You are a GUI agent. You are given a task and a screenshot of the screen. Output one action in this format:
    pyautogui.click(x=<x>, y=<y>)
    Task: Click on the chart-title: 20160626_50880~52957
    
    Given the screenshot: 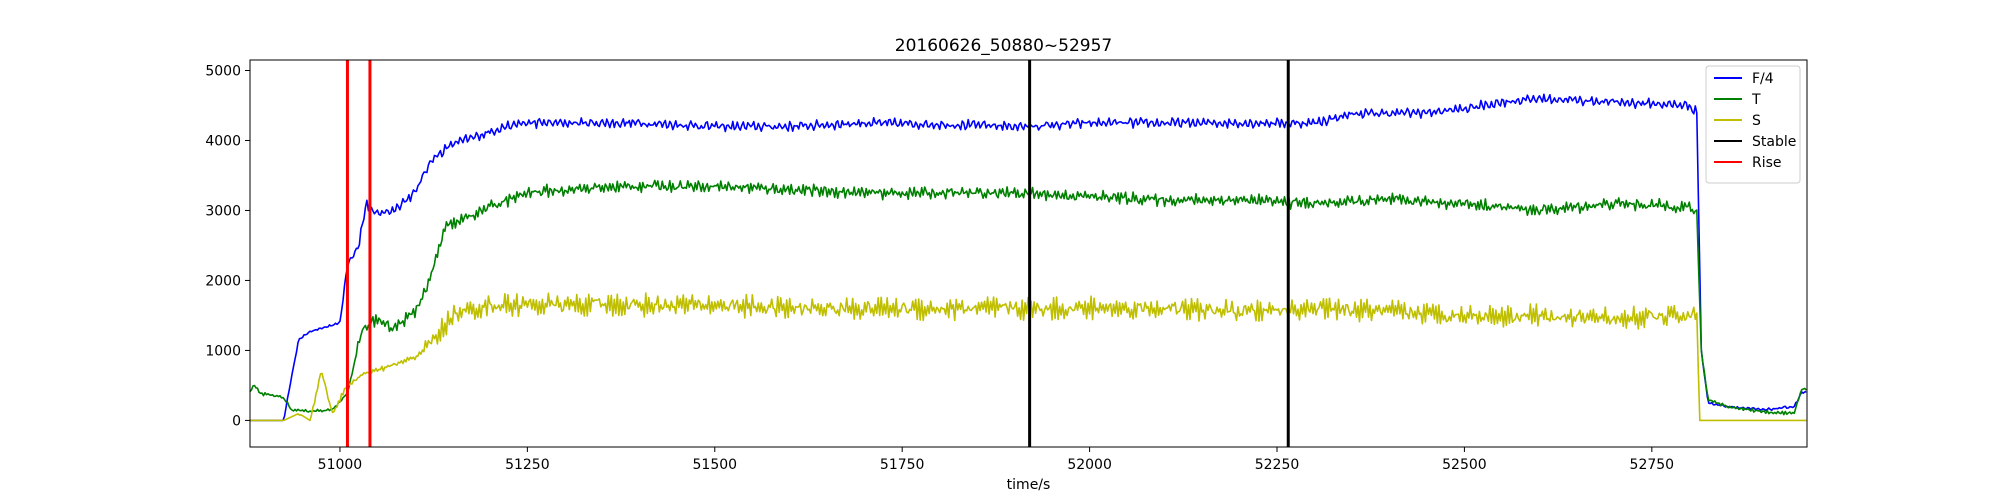 What is the action you would take?
    pyautogui.click(x=1003, y=46)
    